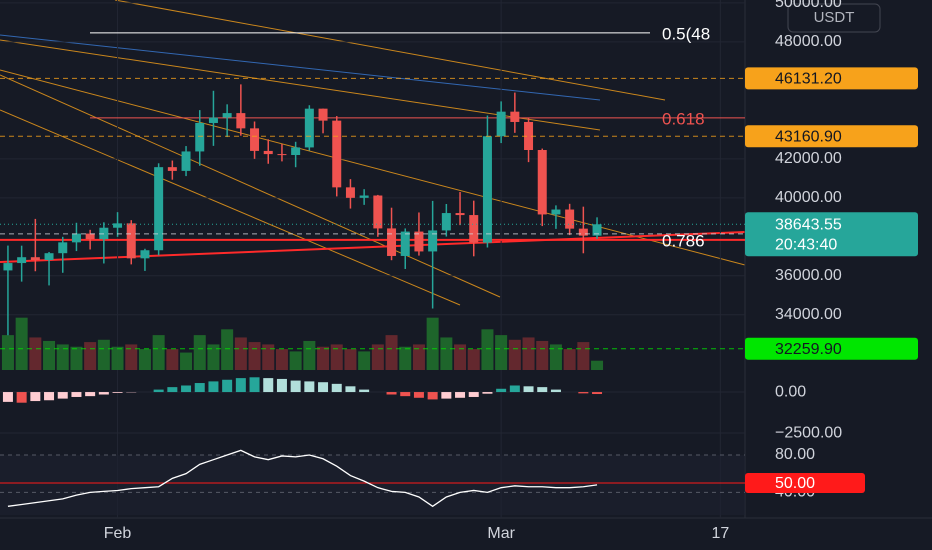  Describe the element at coordinates (300, 67) in the screenshot. I see `moving-average` at that location.